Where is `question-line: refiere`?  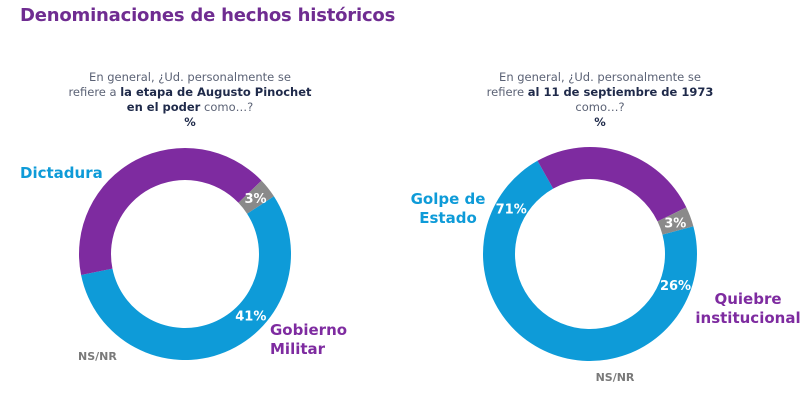
question-line: refiere is located at coordinates (507, 92).